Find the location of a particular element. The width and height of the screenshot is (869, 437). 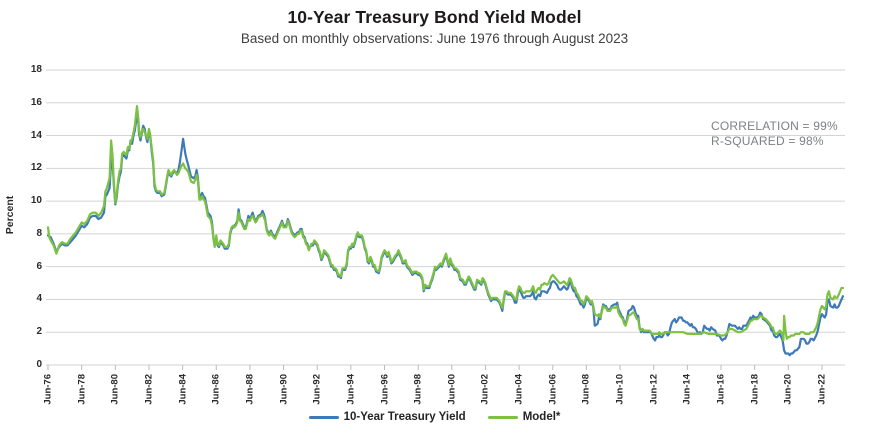

x-tick-label: Jun-12 is located at coordinates (654, 389).